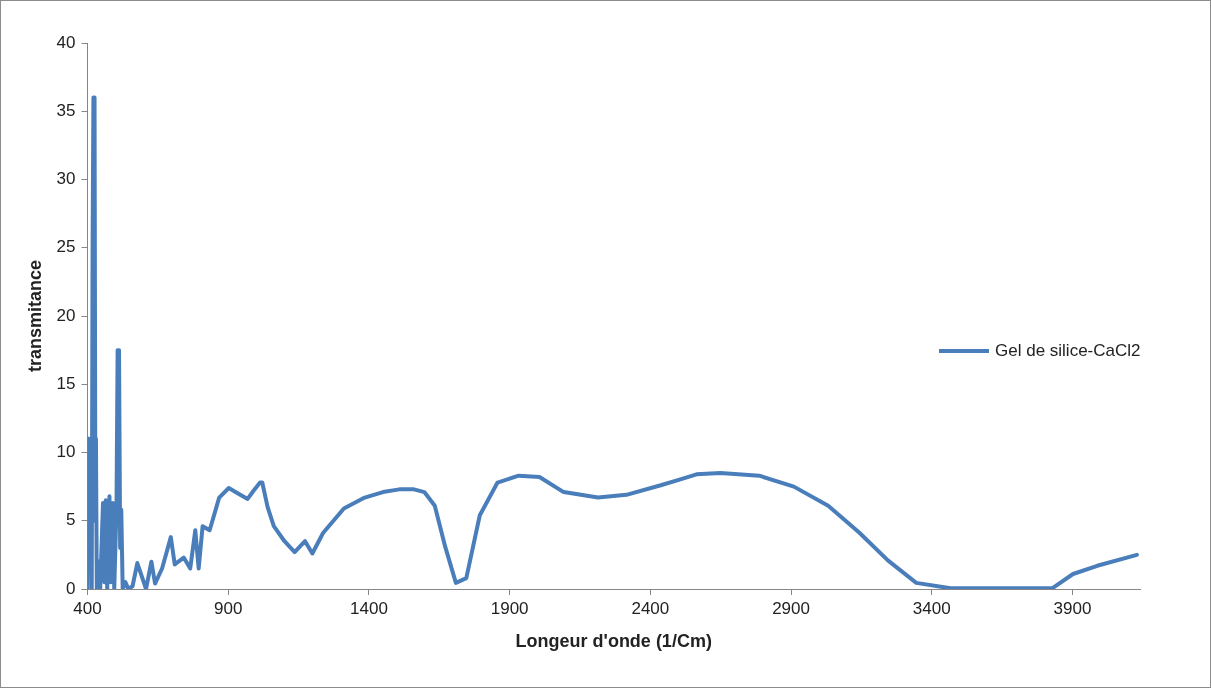  I want to click on x-axis-title: Longeur d'onde (1/Cm), so click(613, 641).